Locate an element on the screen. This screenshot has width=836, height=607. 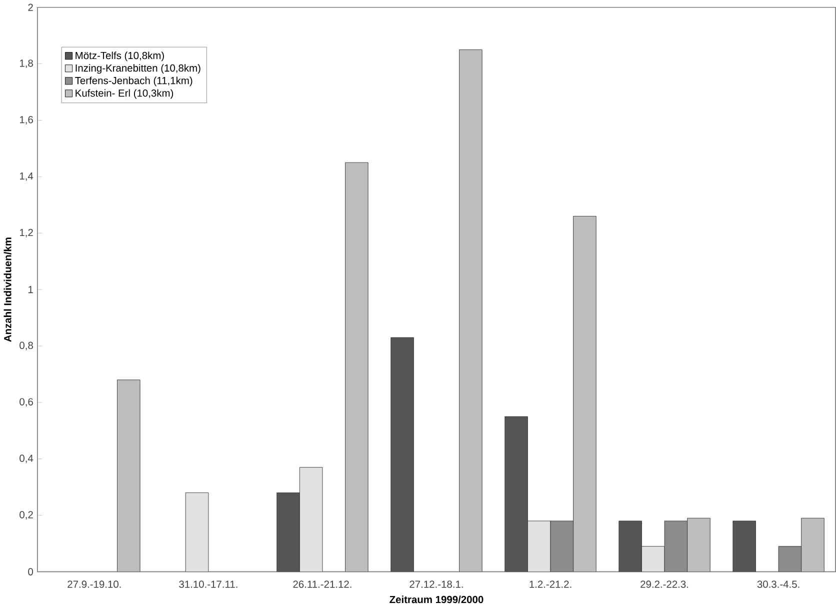
legend-label: Terfens-Jenbach (11,1km) is located at coordinates (133, 81).